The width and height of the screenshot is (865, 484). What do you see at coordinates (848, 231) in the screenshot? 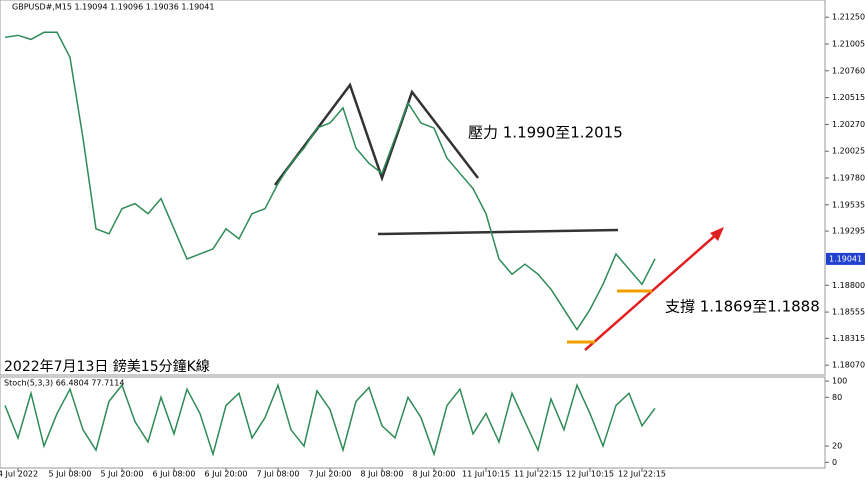
I see `y-tick-label: 1.19295` at bounding box center [848, 231].